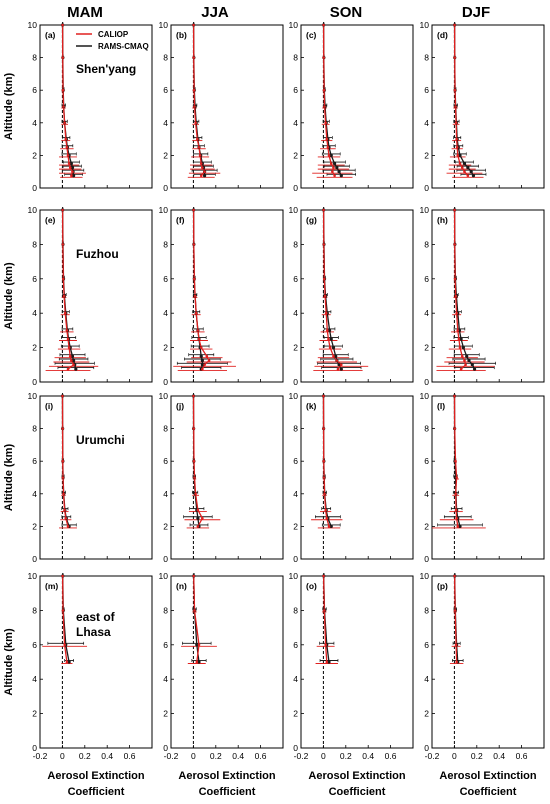 Image resolution: width=550 pixels, height=804 pixels. I want to click on panel-f: 0 2 4 6 8 10 (f), so click(221, 296).